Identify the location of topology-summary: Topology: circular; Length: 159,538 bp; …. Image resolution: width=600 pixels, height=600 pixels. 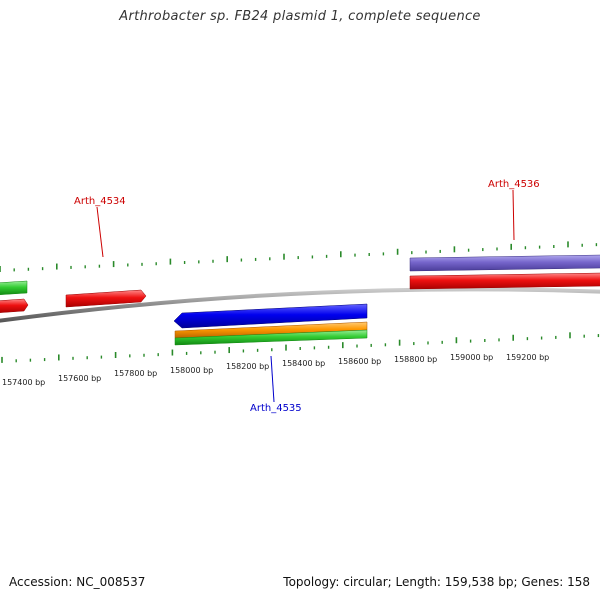
(436, 582).